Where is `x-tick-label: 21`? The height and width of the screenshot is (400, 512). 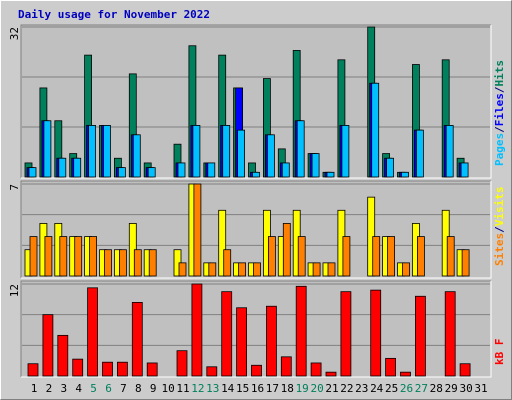
x-tick-label: 21 is located at coordinates (331, 388).